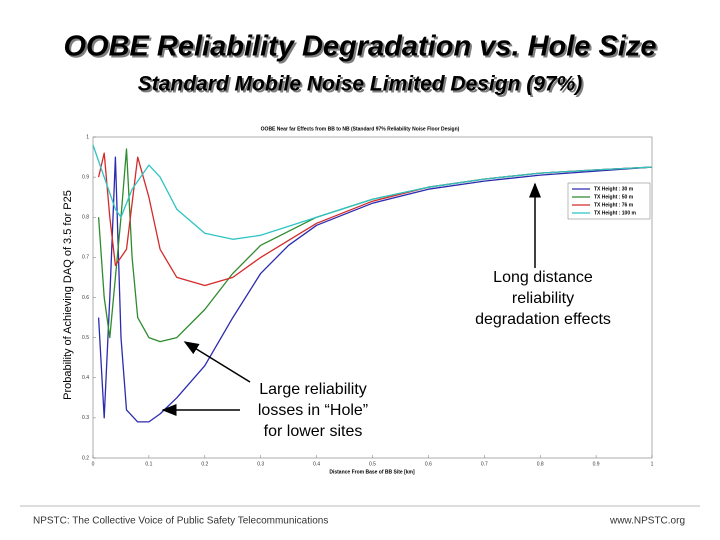 Image resolution: width=720 pixels, height=540 pixels. What do you see at coordinates (316, 464) in the screenshot?
I see `x-tick-label: 0.4` at bounding box center [316, 464].